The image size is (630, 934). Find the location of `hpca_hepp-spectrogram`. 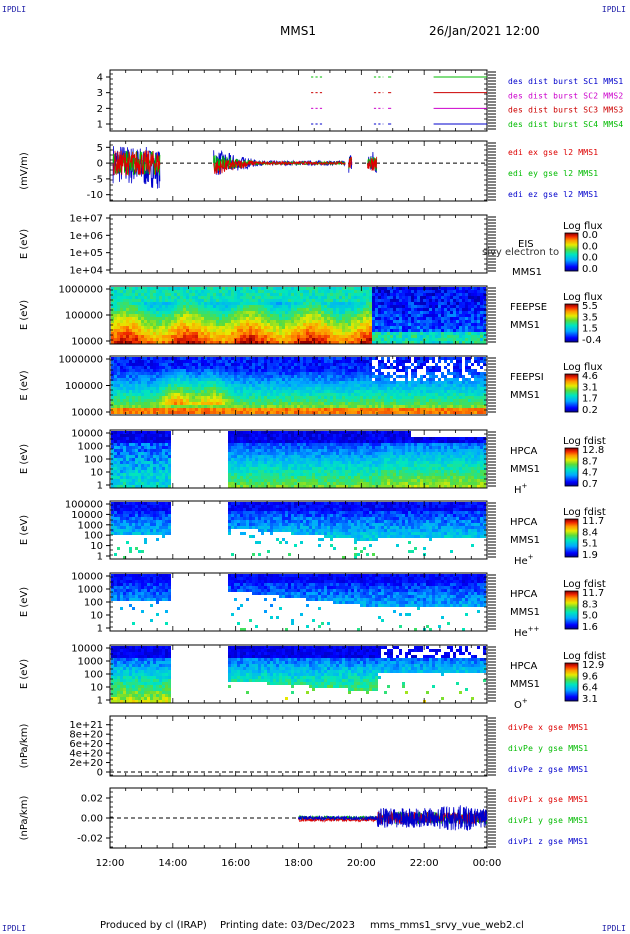

hpca_hepp-spectrogram is located at coordinates (298, 602).